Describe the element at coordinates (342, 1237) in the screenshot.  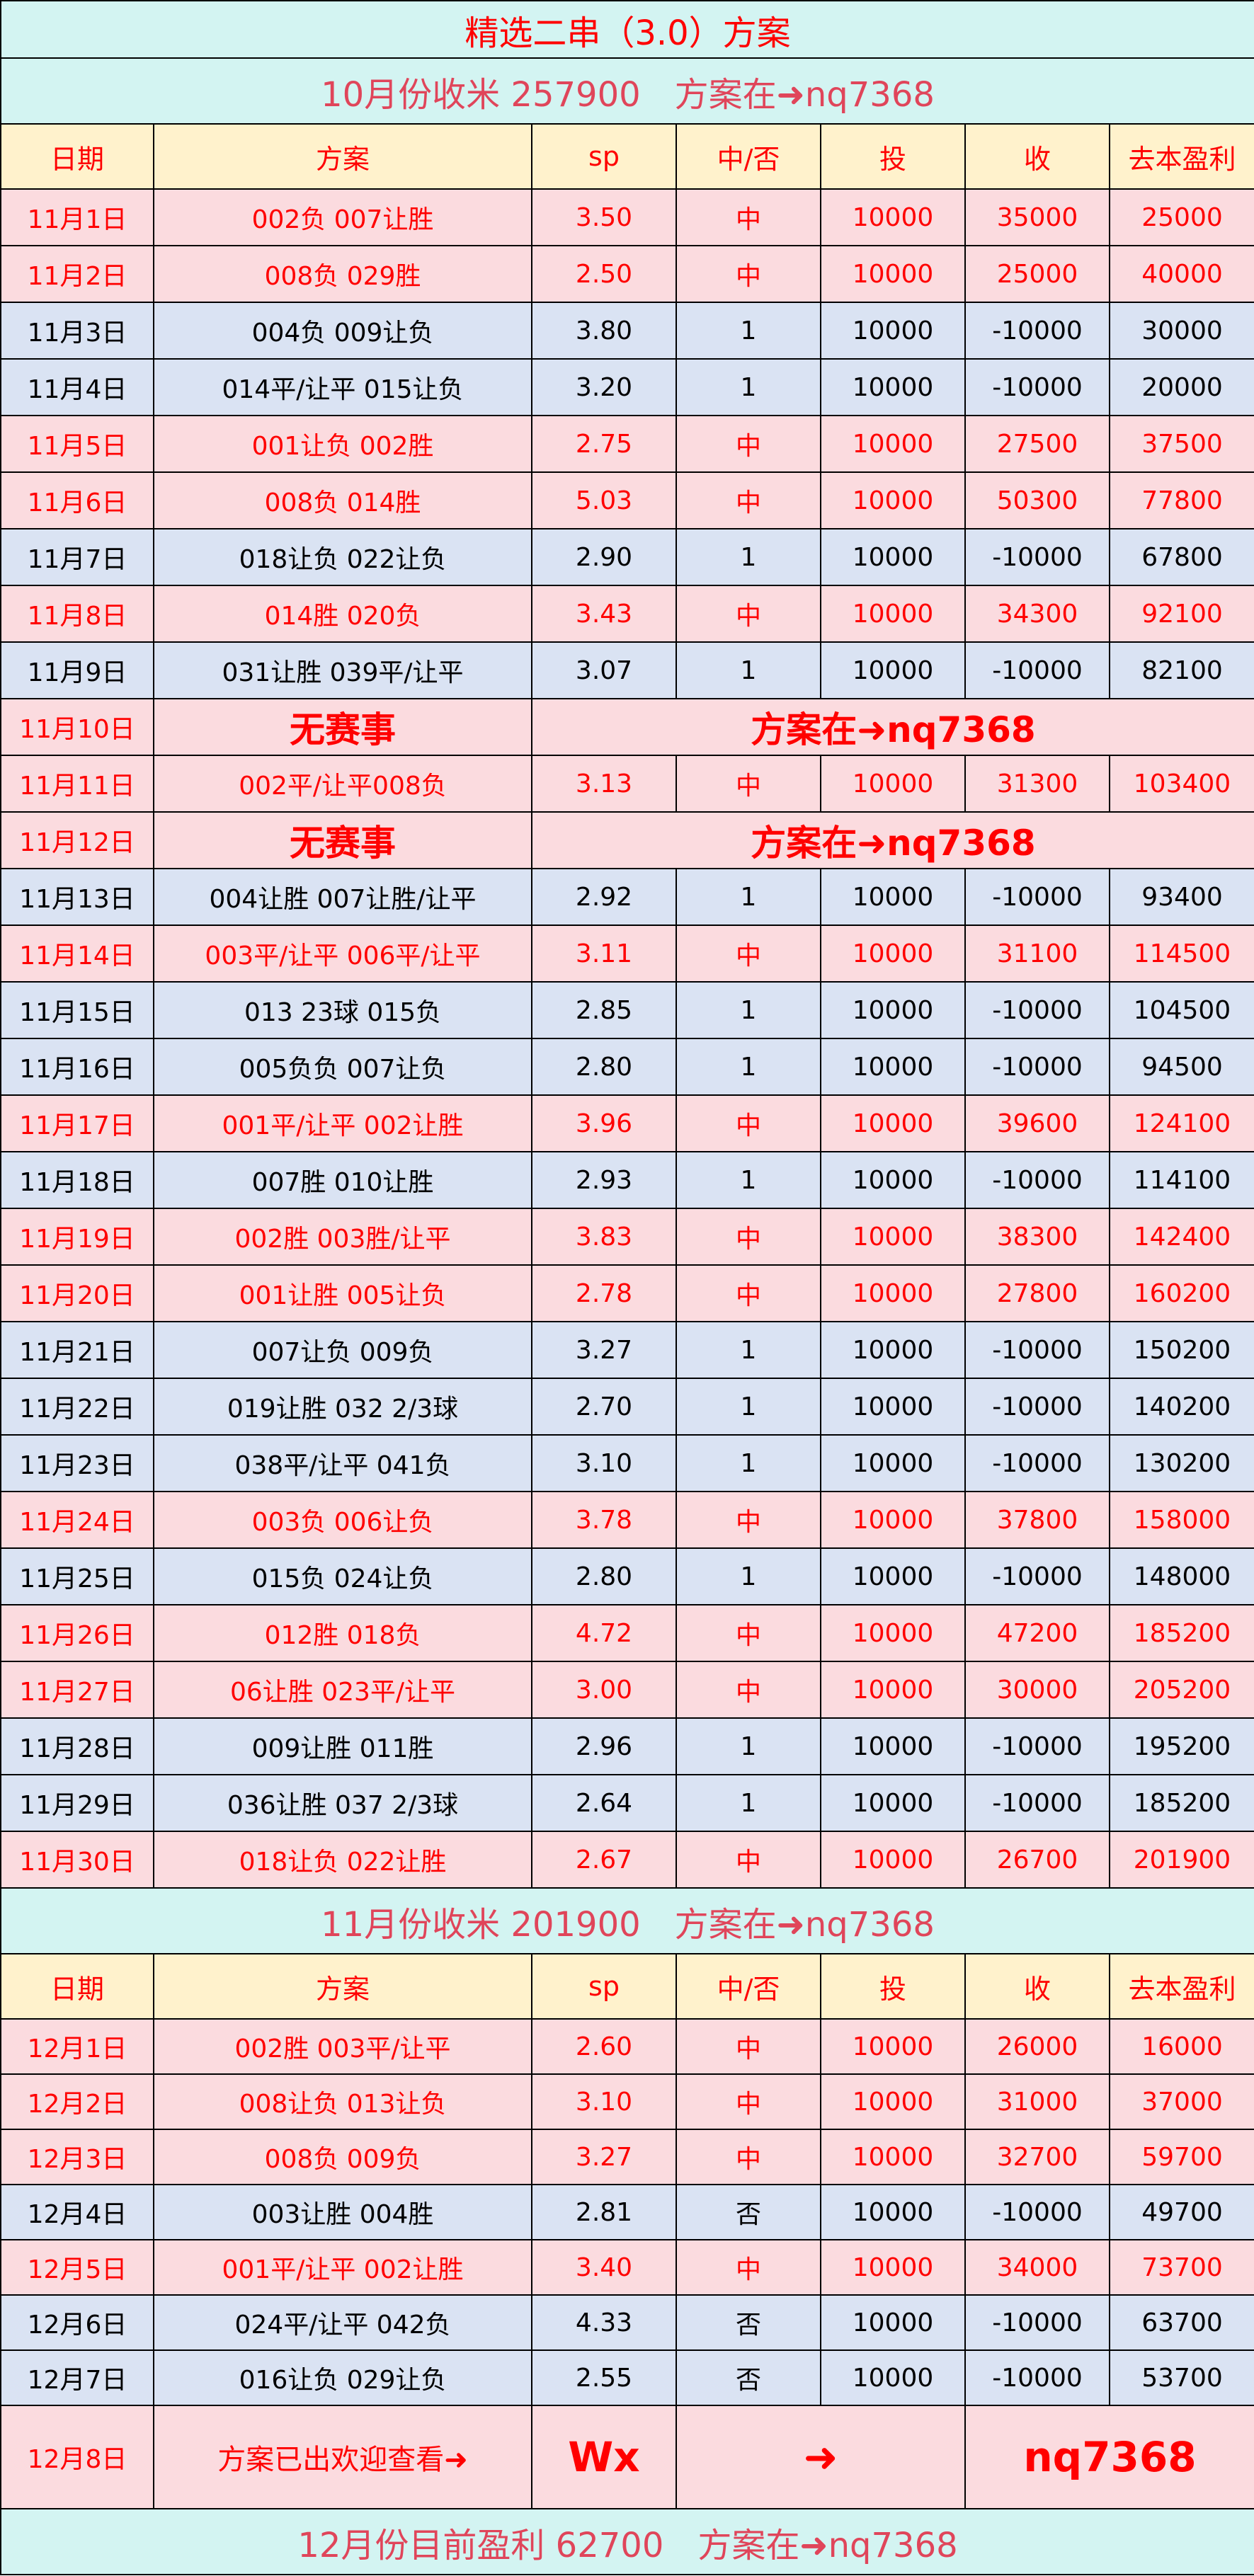
I see `plan-cell: 002胜 003胜/让平` at that location.